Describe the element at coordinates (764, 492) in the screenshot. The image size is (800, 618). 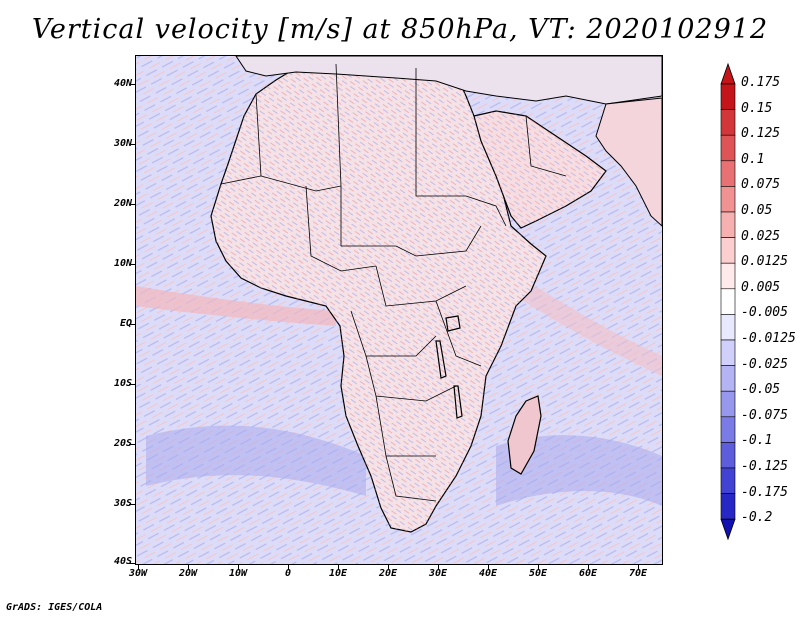
I see `colorbar-label: -0.175` at that location.